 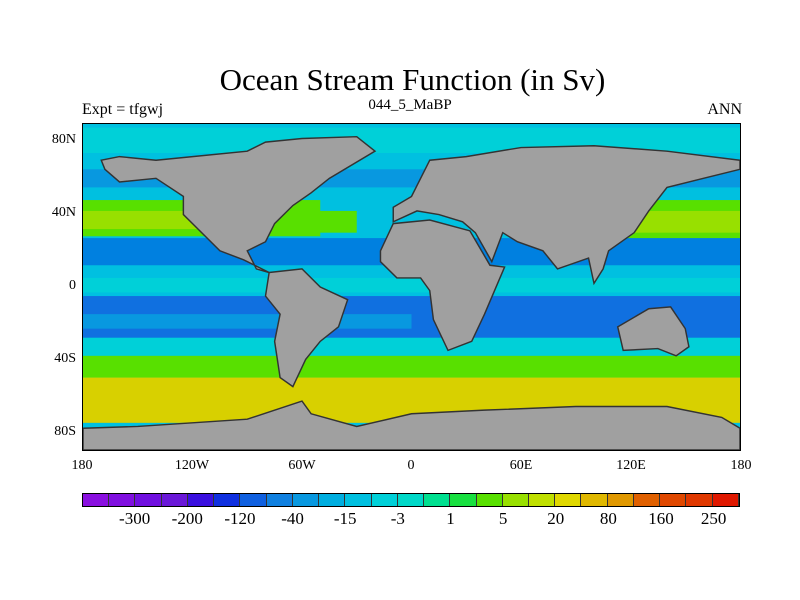 What do you see at coordinates (653, 331) in the screenshot?
I see `australia` at bounding box center [653, 331].